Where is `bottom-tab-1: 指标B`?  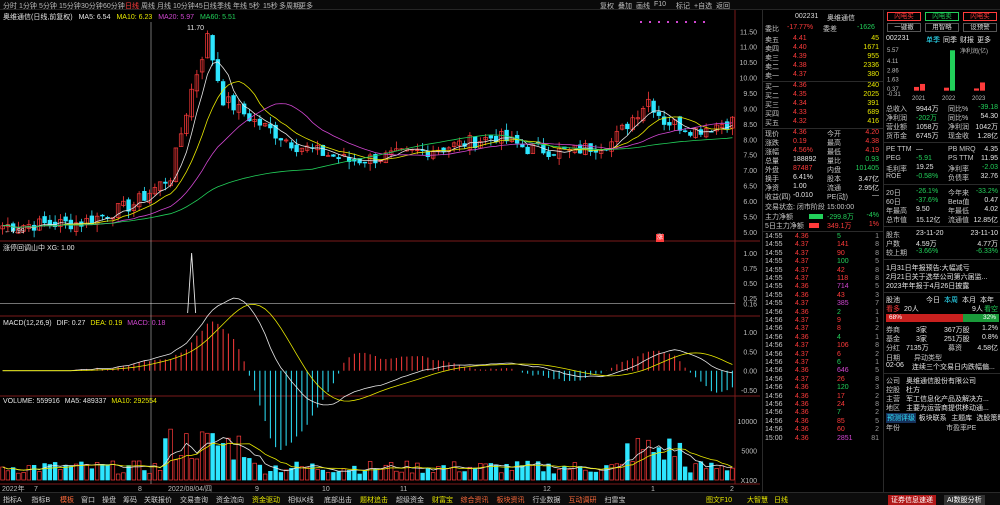
bottom-tab-1: 指标B is located at coordinates (41, 500).